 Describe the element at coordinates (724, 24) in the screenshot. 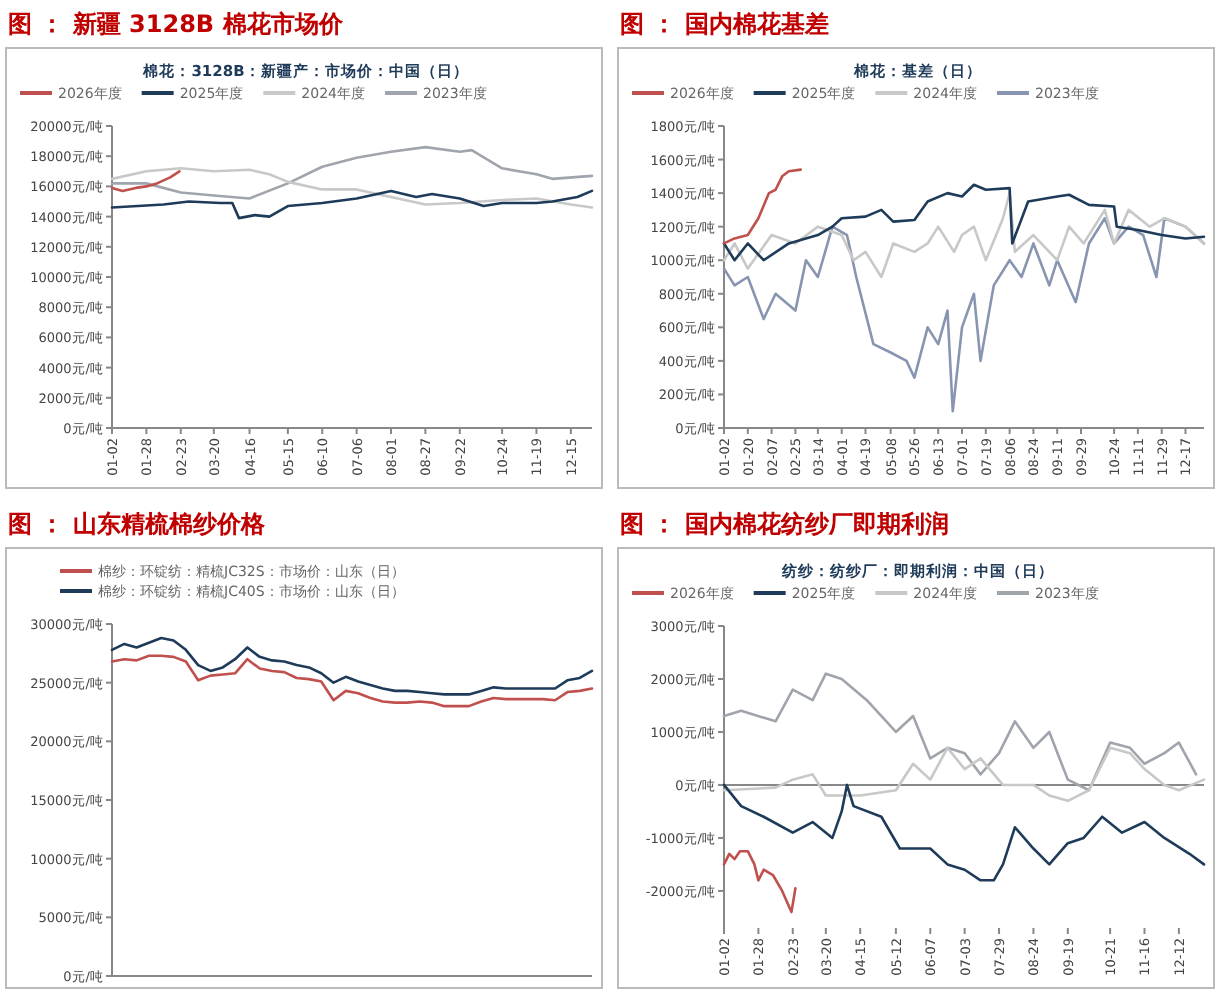

I see `chart-title: 图 ： 国内棉花基差` at that location.